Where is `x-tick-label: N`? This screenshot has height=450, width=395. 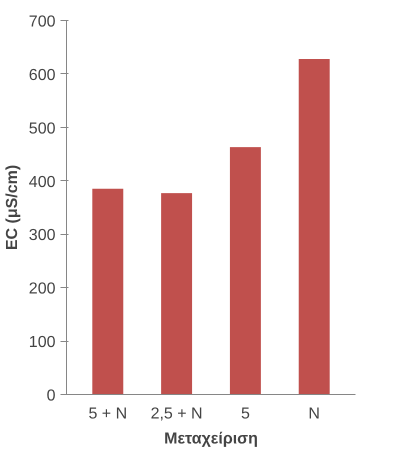 x-tick-label: N is located at coordinates (314, 414).